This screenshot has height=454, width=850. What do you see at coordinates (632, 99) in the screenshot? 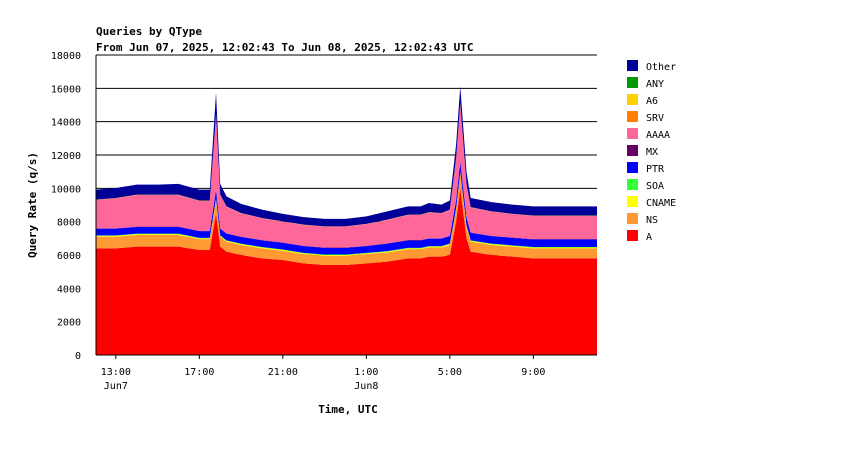
I see `legend-swatch-a6` at bounding box center [632, 99].